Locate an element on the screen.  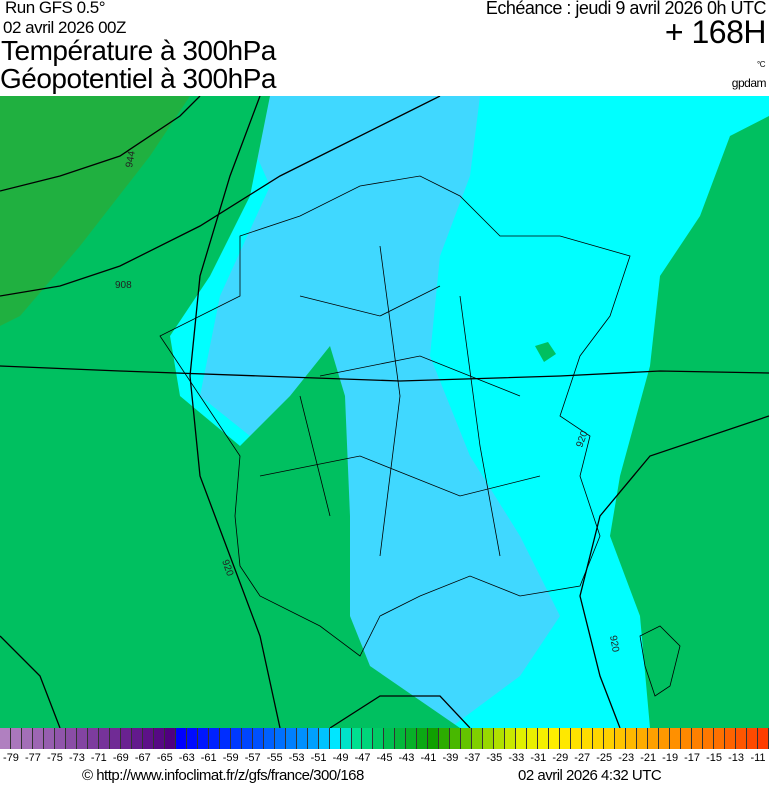
colorbar-tick-label: -11 is located at coordinates (758, 758).